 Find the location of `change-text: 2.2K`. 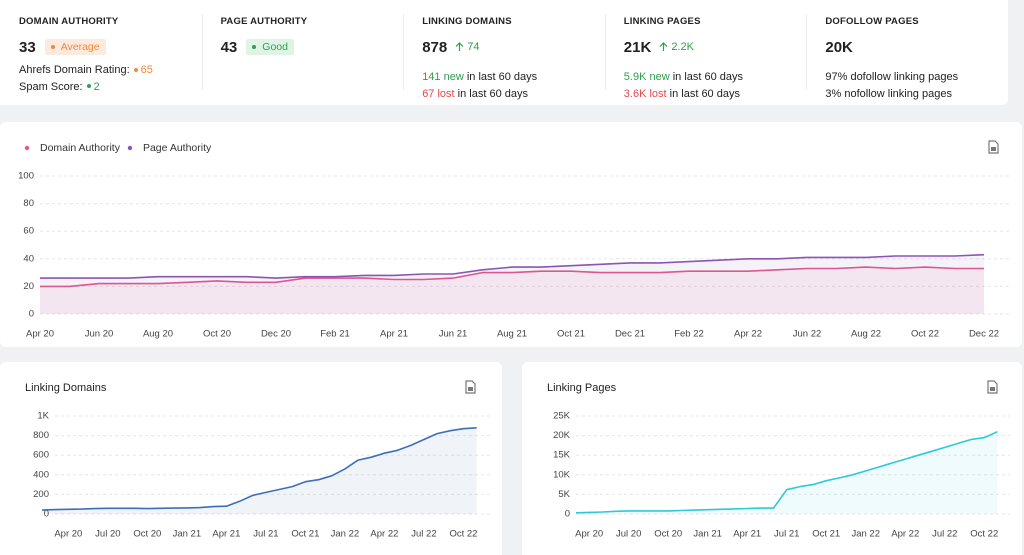

change-text: 2.2K is located at coordinates (682, 47).